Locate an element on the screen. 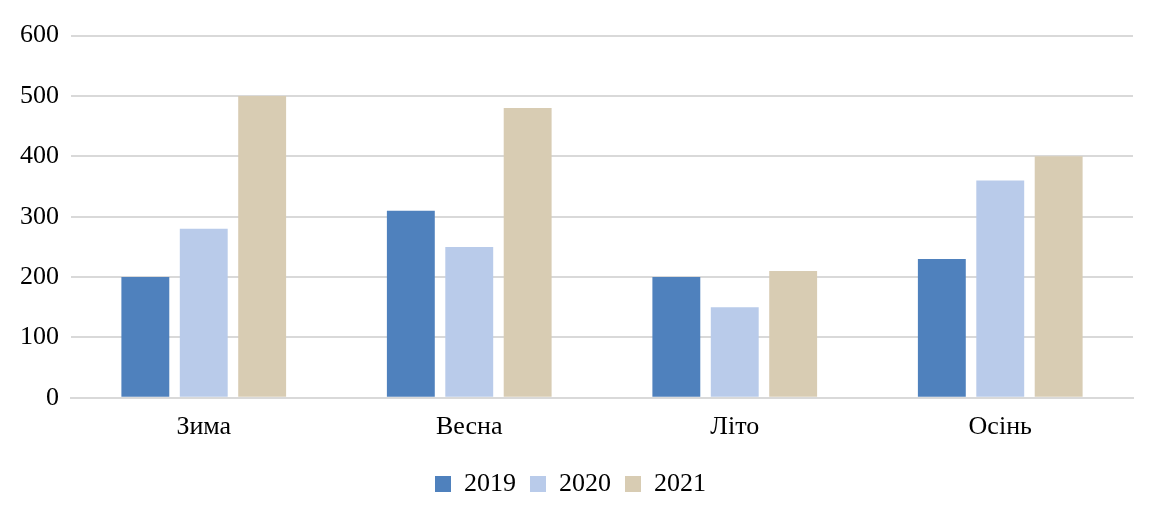 This screenshot has width=1161, height=515. y-tick-label: 400 is located at coordinates (39, 155).